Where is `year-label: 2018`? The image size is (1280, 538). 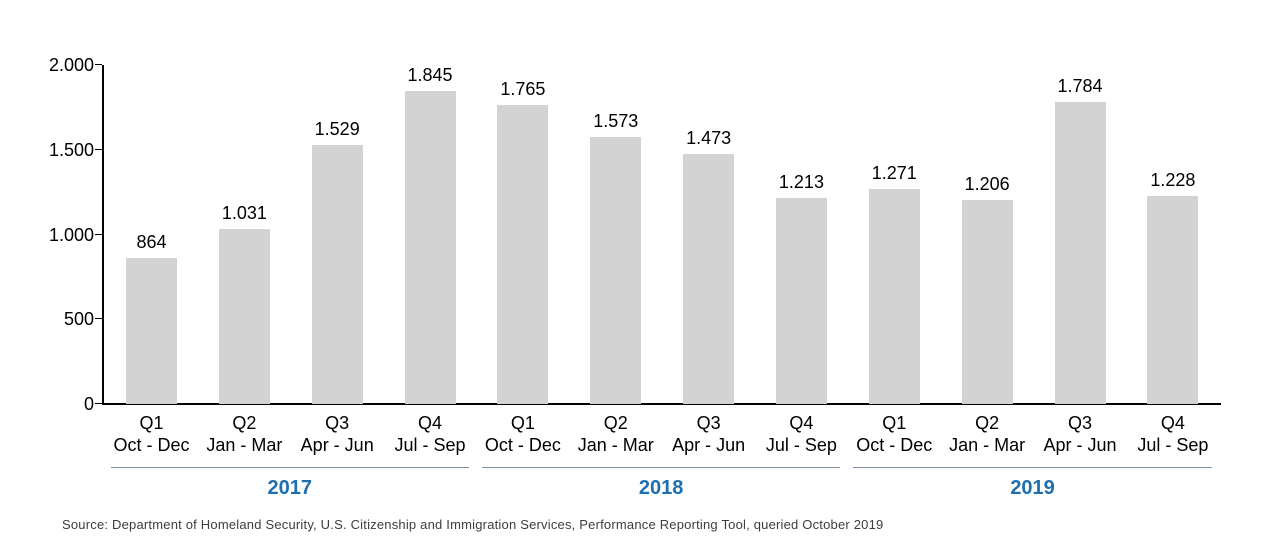
year-label: 2018 is located at coordinates (661, 488).